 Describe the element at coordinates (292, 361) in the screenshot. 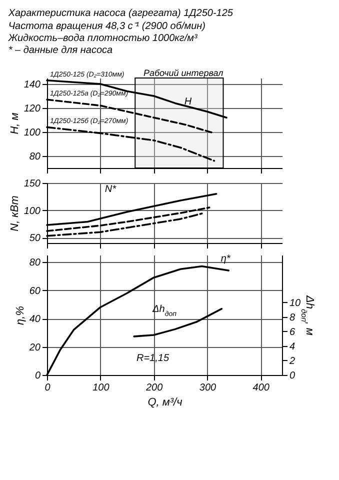

I see `y2-tick-label: 2` at that location.